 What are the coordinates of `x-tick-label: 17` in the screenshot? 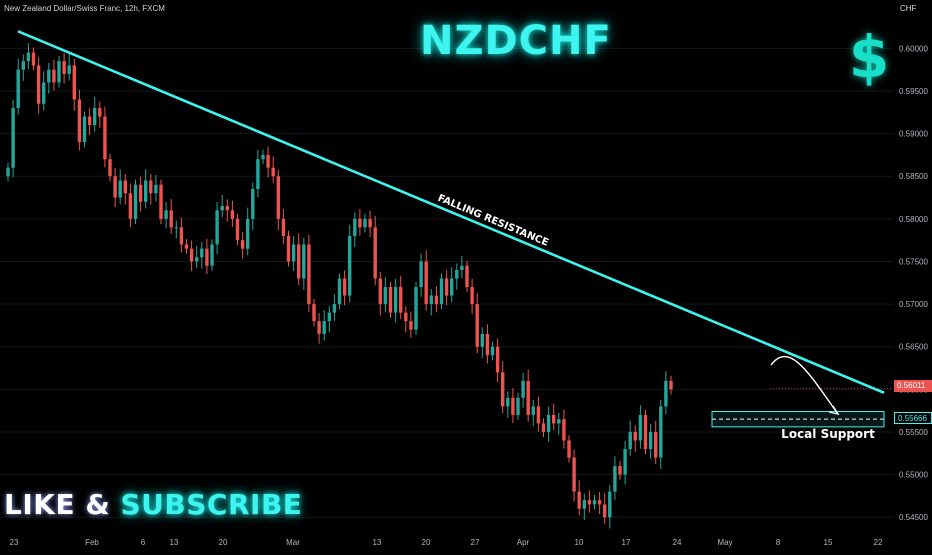 It's located at (626, 542).